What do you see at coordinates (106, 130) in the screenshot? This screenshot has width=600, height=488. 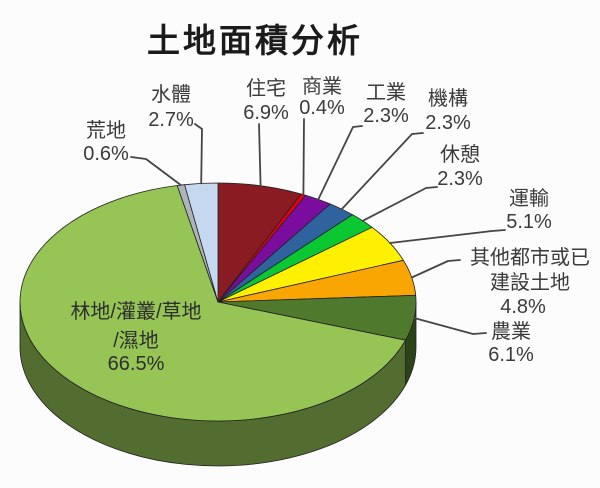 I see `slice-label-wasteland-name: 荒地` at bounding box center [106, 130].